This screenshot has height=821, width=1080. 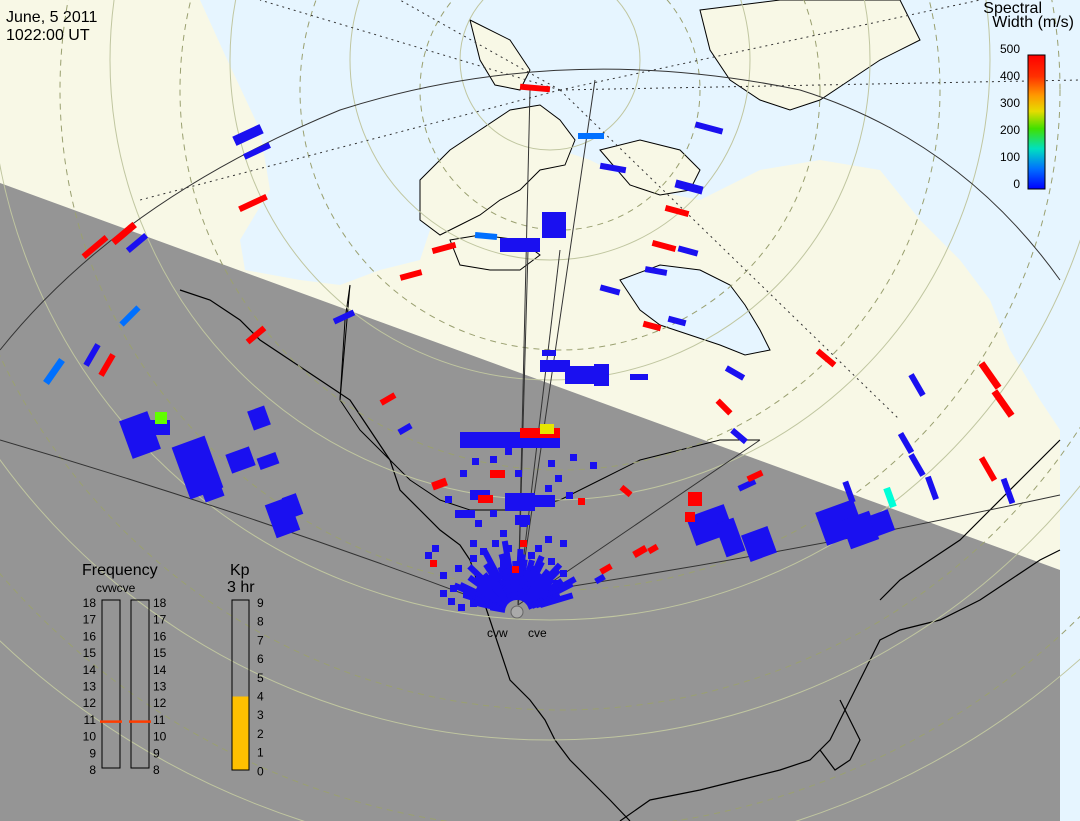 I want to click on alaska-border, so click(x=345, y=342).